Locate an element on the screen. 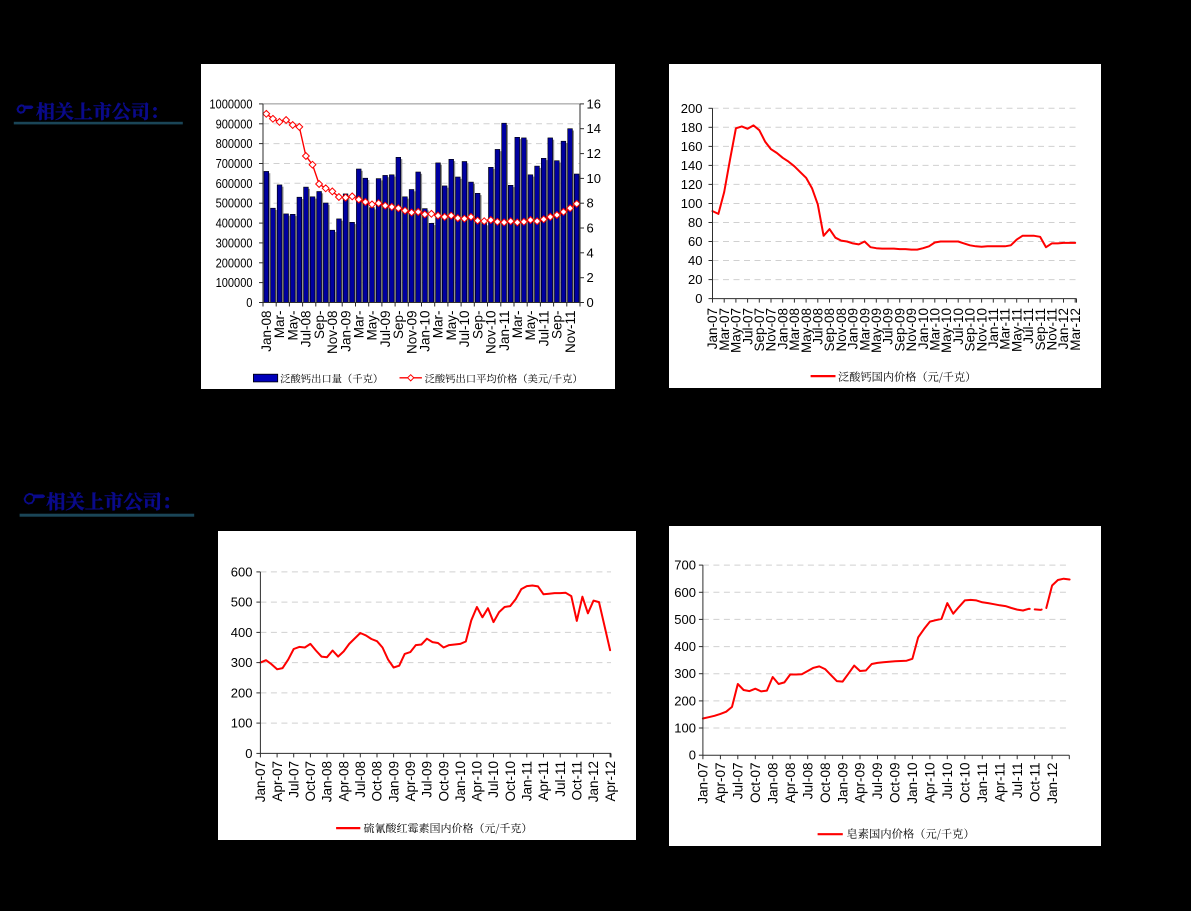  svg-text: 60 is located at coordinates (695, 241).